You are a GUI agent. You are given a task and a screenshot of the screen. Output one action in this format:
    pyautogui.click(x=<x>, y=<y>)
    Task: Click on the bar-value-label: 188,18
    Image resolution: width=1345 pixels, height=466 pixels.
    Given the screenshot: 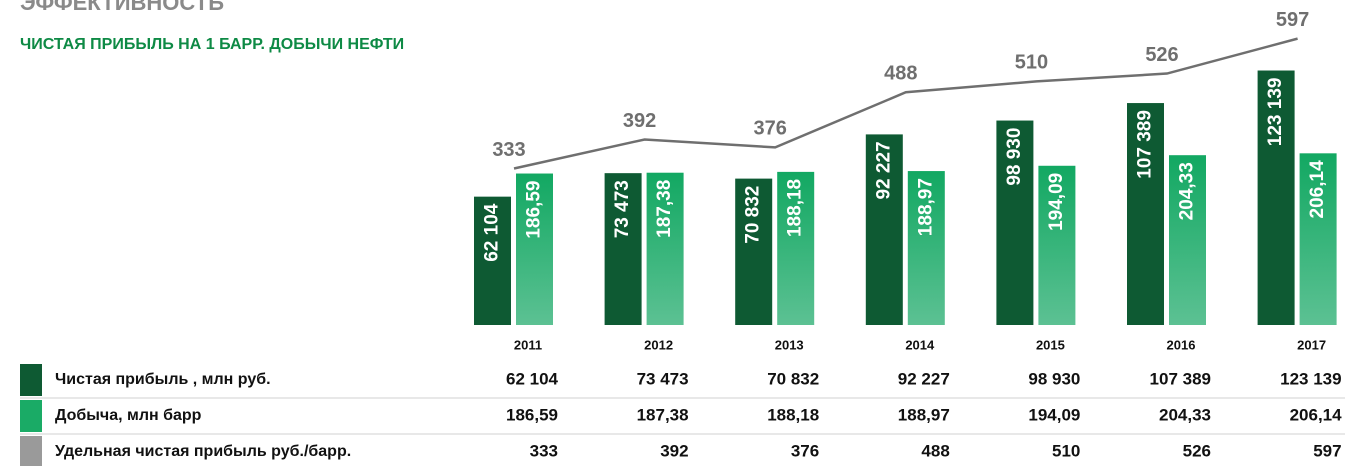 What is the action you would take?
    pyautogui.click(x=795, y=208)
    